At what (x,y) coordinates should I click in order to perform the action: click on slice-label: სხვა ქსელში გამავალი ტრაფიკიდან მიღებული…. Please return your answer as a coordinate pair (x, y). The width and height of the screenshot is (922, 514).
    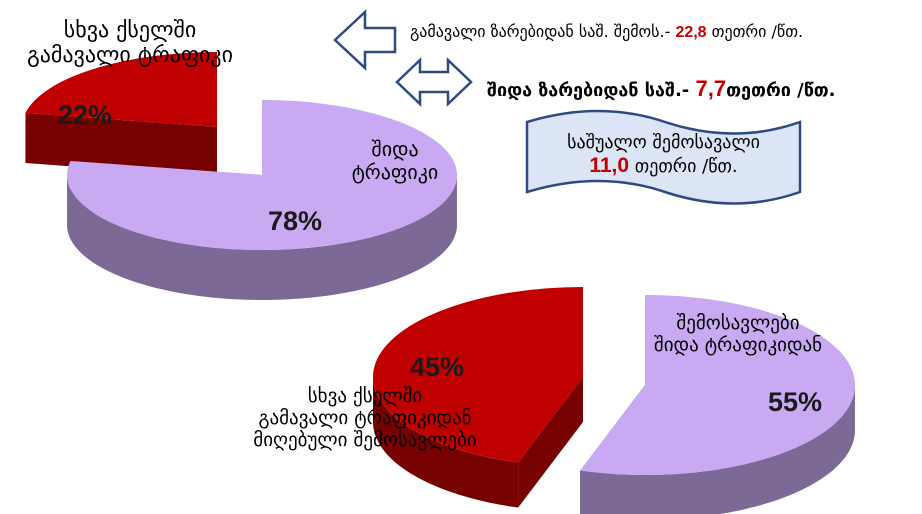
    Looking at the image, I should click on (365, 418).